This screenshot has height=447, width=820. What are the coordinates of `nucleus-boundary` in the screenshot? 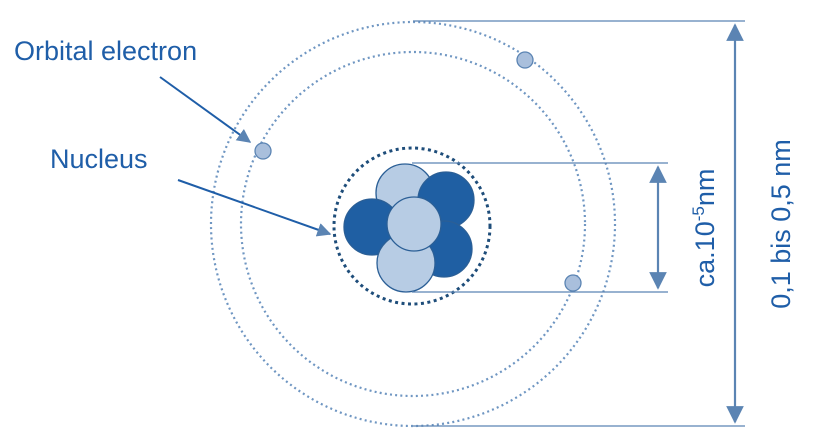 It's located at (412, 226).